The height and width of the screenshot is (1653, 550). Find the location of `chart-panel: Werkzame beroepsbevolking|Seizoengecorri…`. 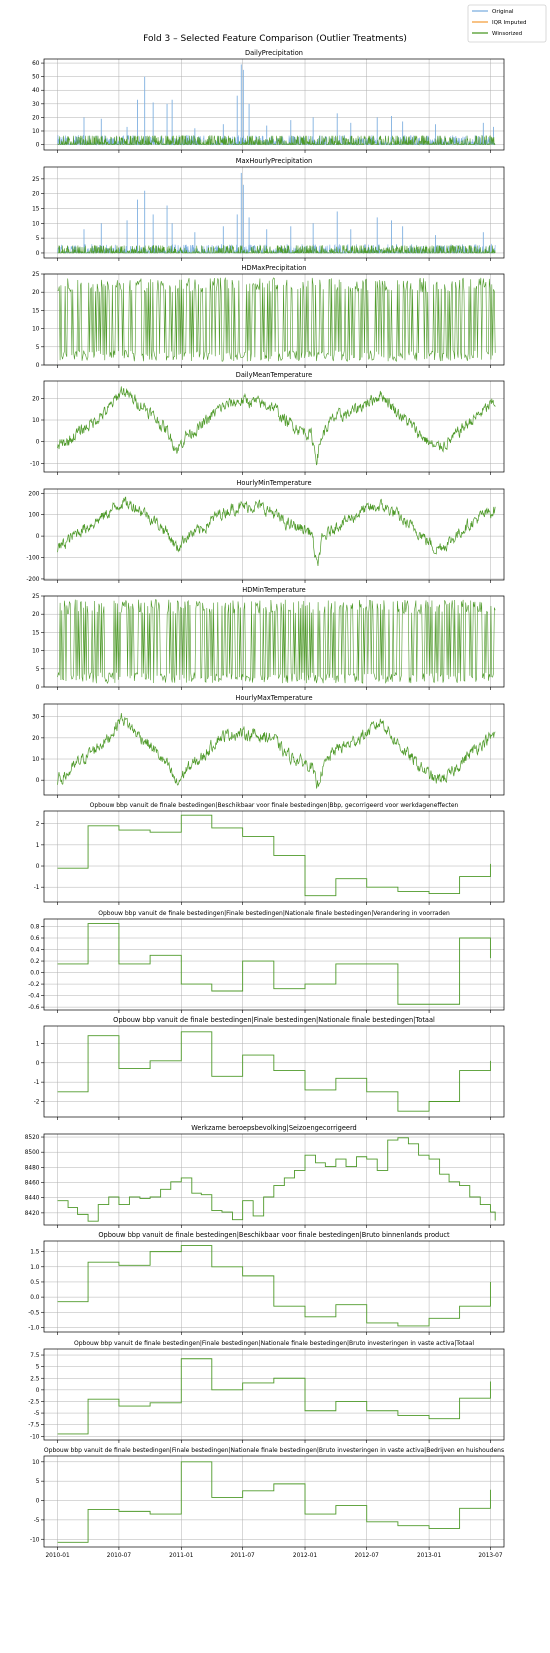

chart-panel: Werkzame beroepsbevolking|Seizoengecorri… is located at coordinates (265, 1176).